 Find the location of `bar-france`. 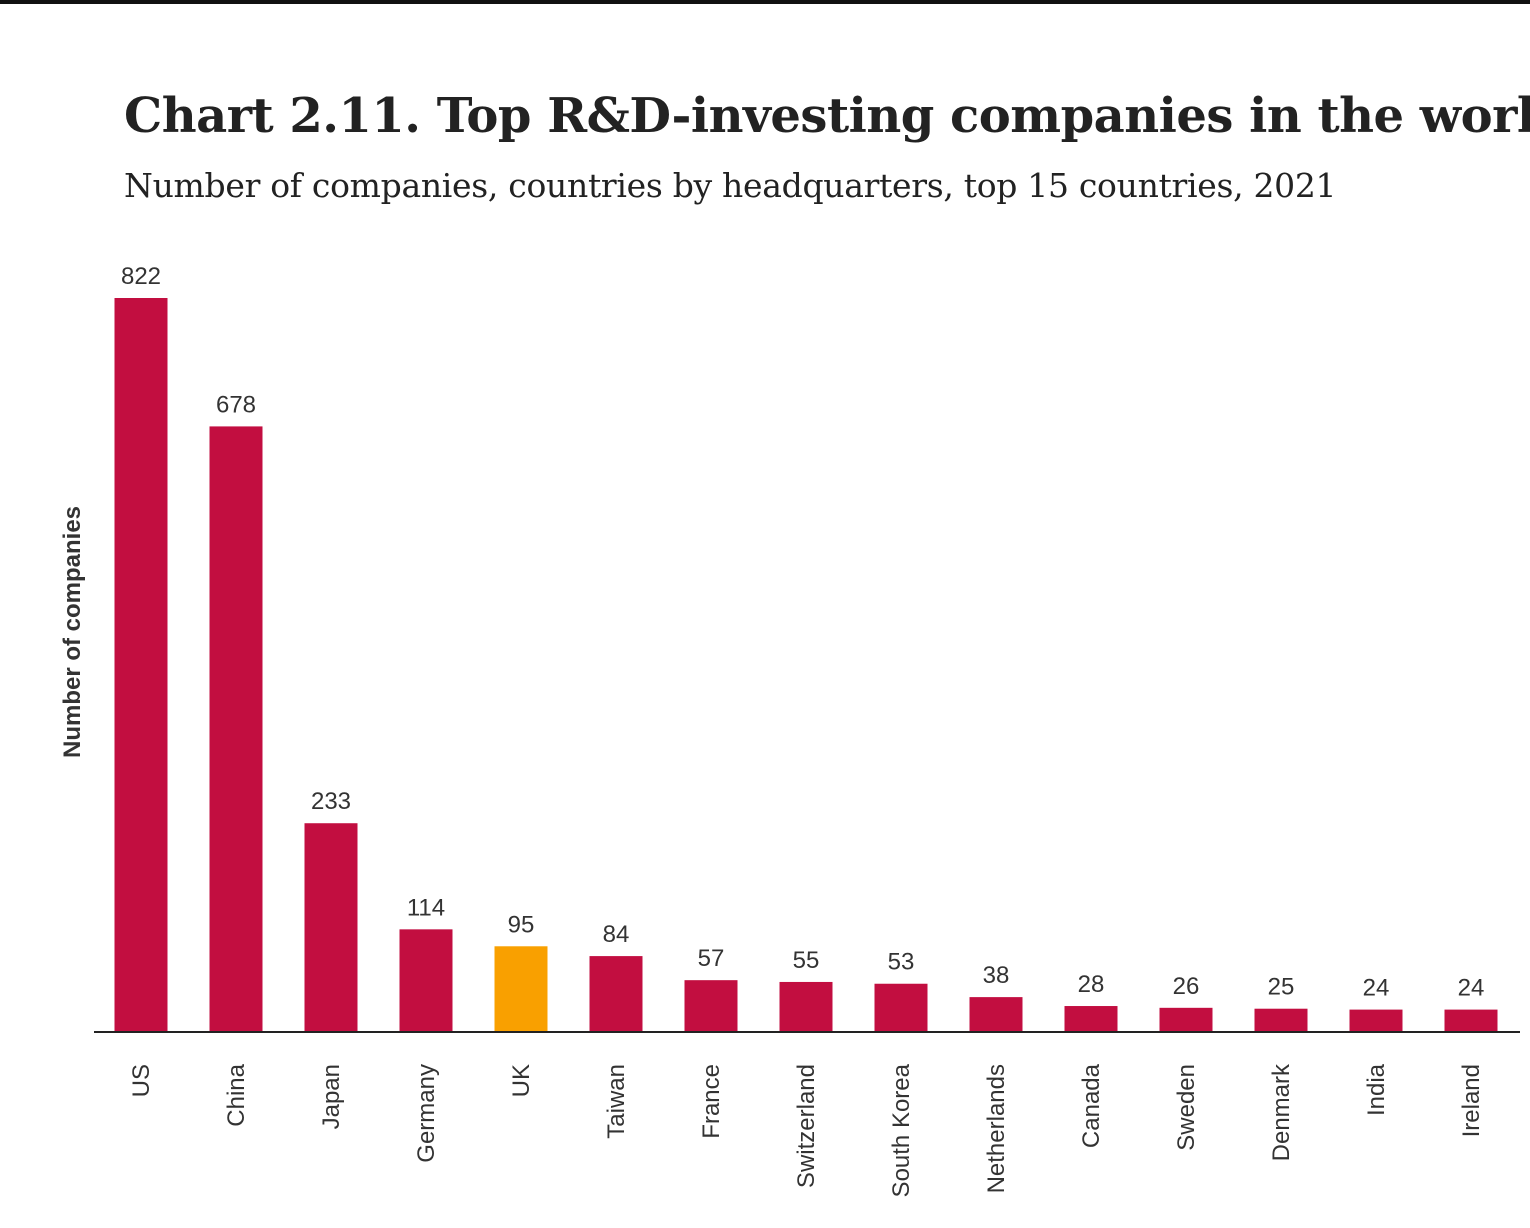

bar-france is located at coordinates (711, 1005).